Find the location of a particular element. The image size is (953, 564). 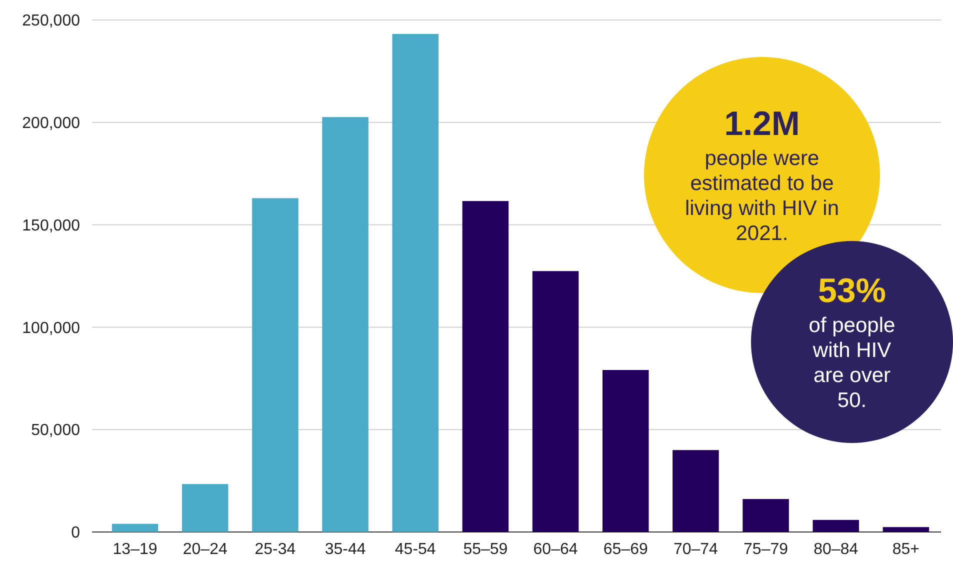

x-tick-label: 20–24 is located at coordinates (205, 549).